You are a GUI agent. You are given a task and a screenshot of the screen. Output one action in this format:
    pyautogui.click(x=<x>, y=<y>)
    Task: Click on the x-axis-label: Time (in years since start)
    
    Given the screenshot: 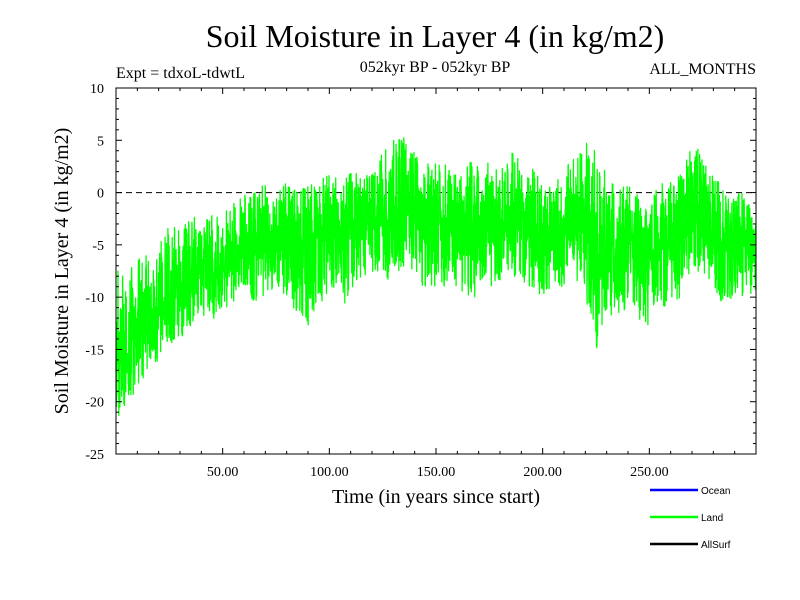 What is the action you would take?
    pyautogui.click(x=436, y=497)
    